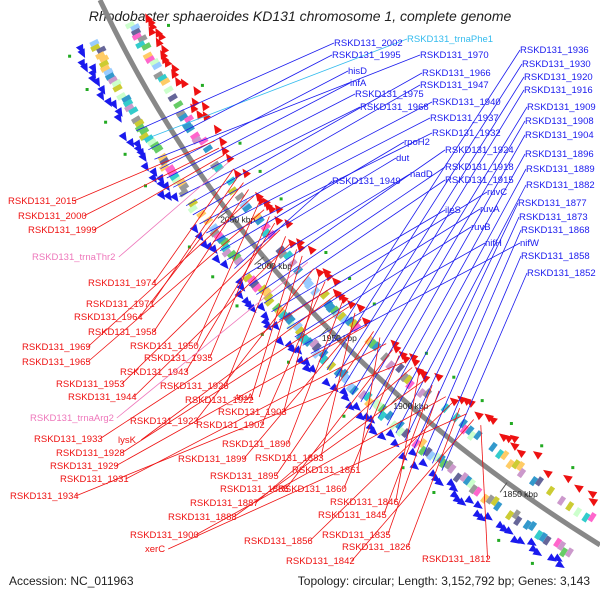 This screenshot has width=600, height=600. What do you see at coordinates (490, 209) in the screenshot?
I see `gene-label-forward: ruvA` at bounding box center [490, 209].